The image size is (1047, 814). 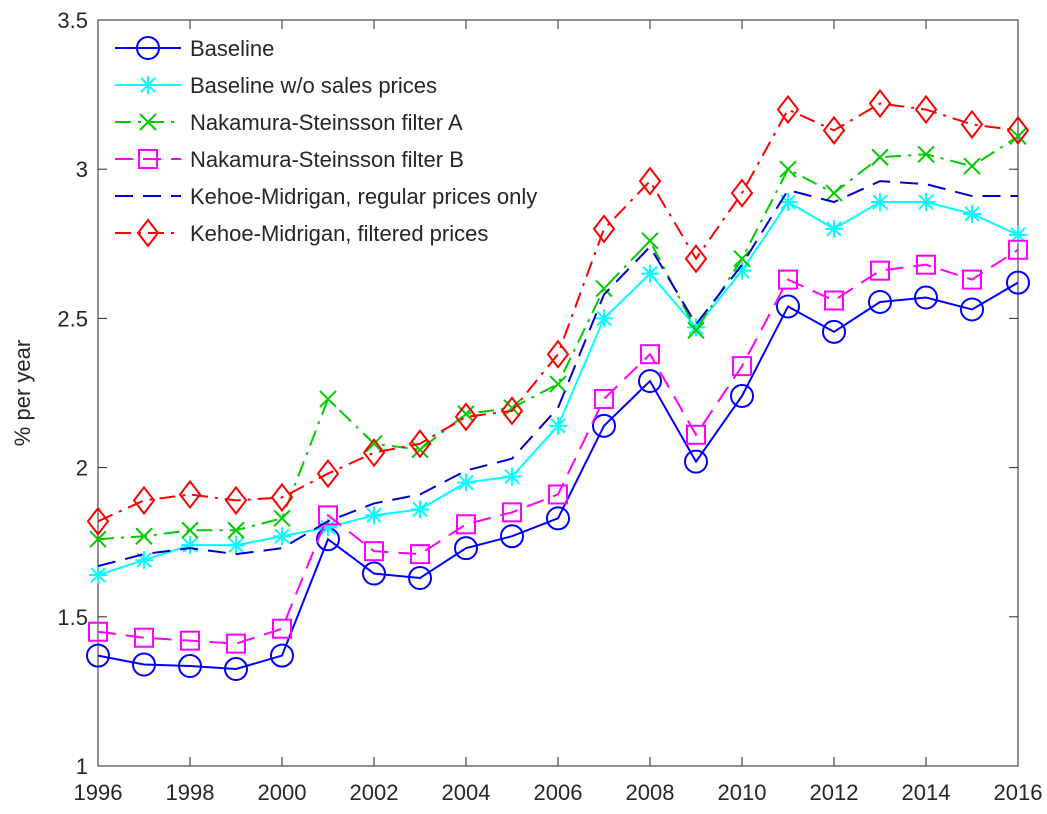 What do you see at coordinates (558, 792) in the screenshot?
I see `x-tick-label: 2006` at bounding box center [558, 792].